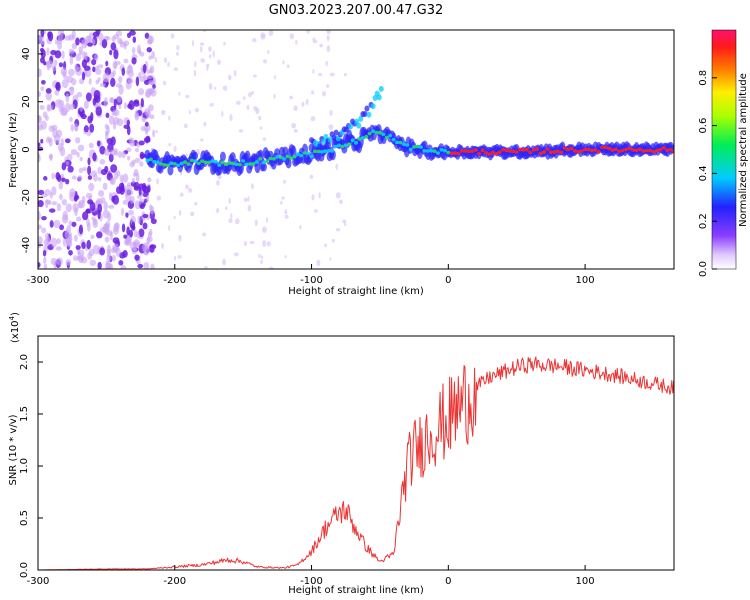 This screenshot has height=600, width=750. What do you see at coordinates (12, 317) in the screenshot?
I see `snr-scale-exponent: 4` at bounding box center [12, 317].